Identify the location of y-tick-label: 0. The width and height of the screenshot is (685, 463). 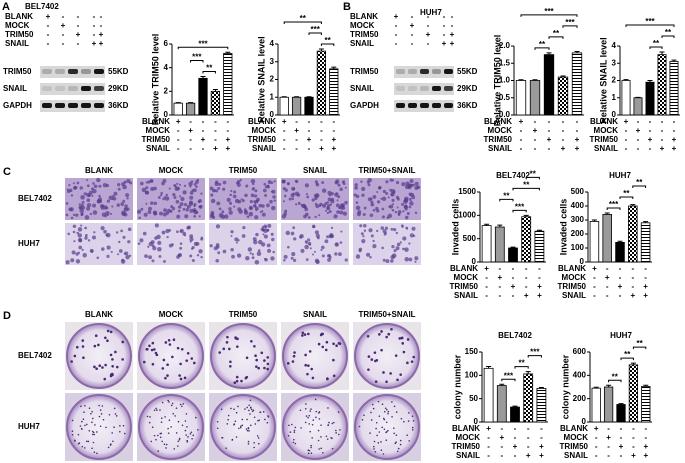
(166, 114).